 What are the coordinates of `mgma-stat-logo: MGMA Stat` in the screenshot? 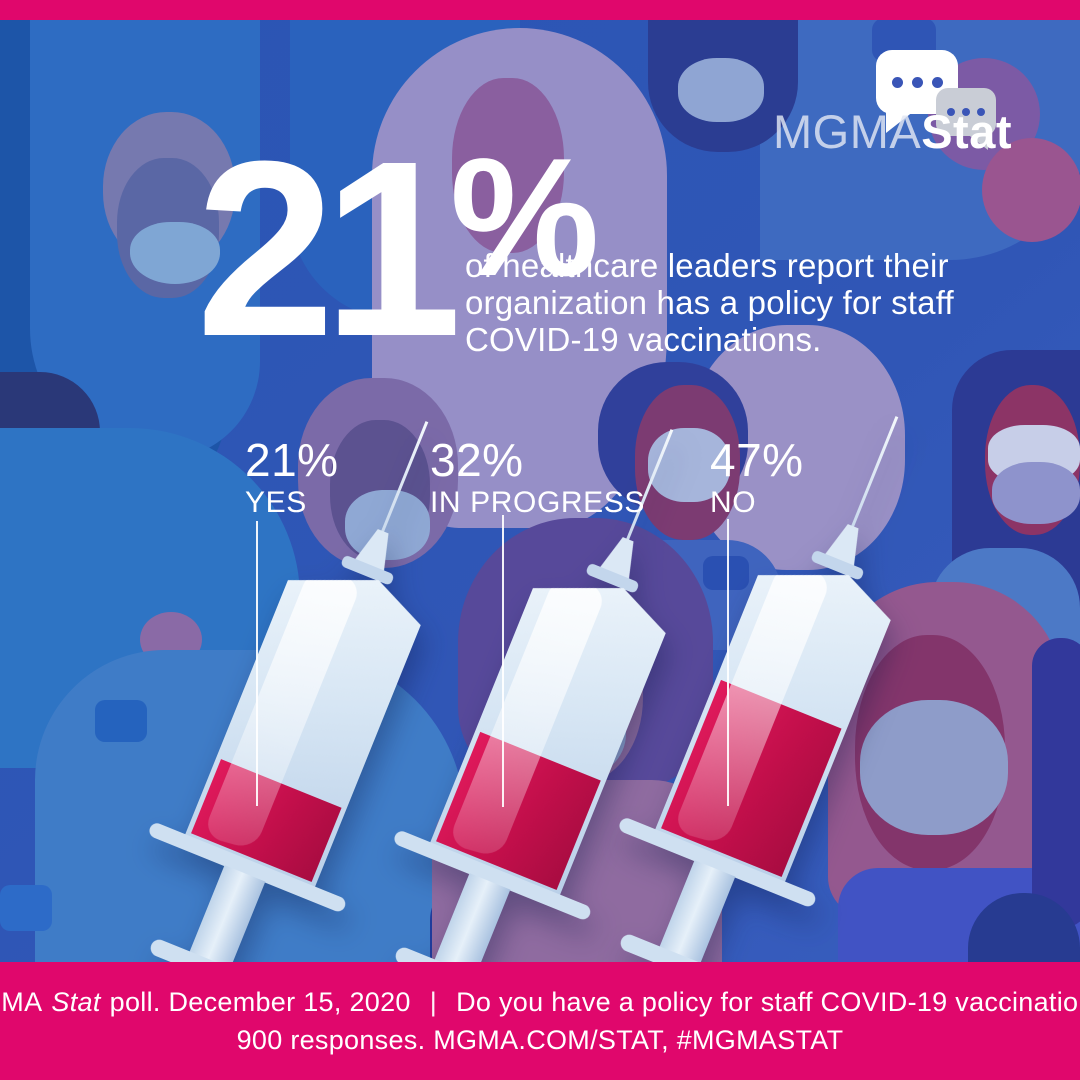 It's located at (876, 131).